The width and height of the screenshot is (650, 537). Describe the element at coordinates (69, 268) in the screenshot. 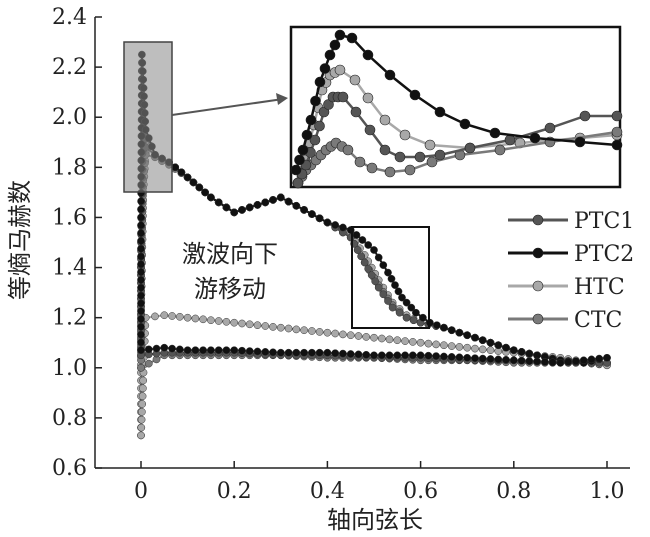

I see `y-tick-label: 1.4` at that location.